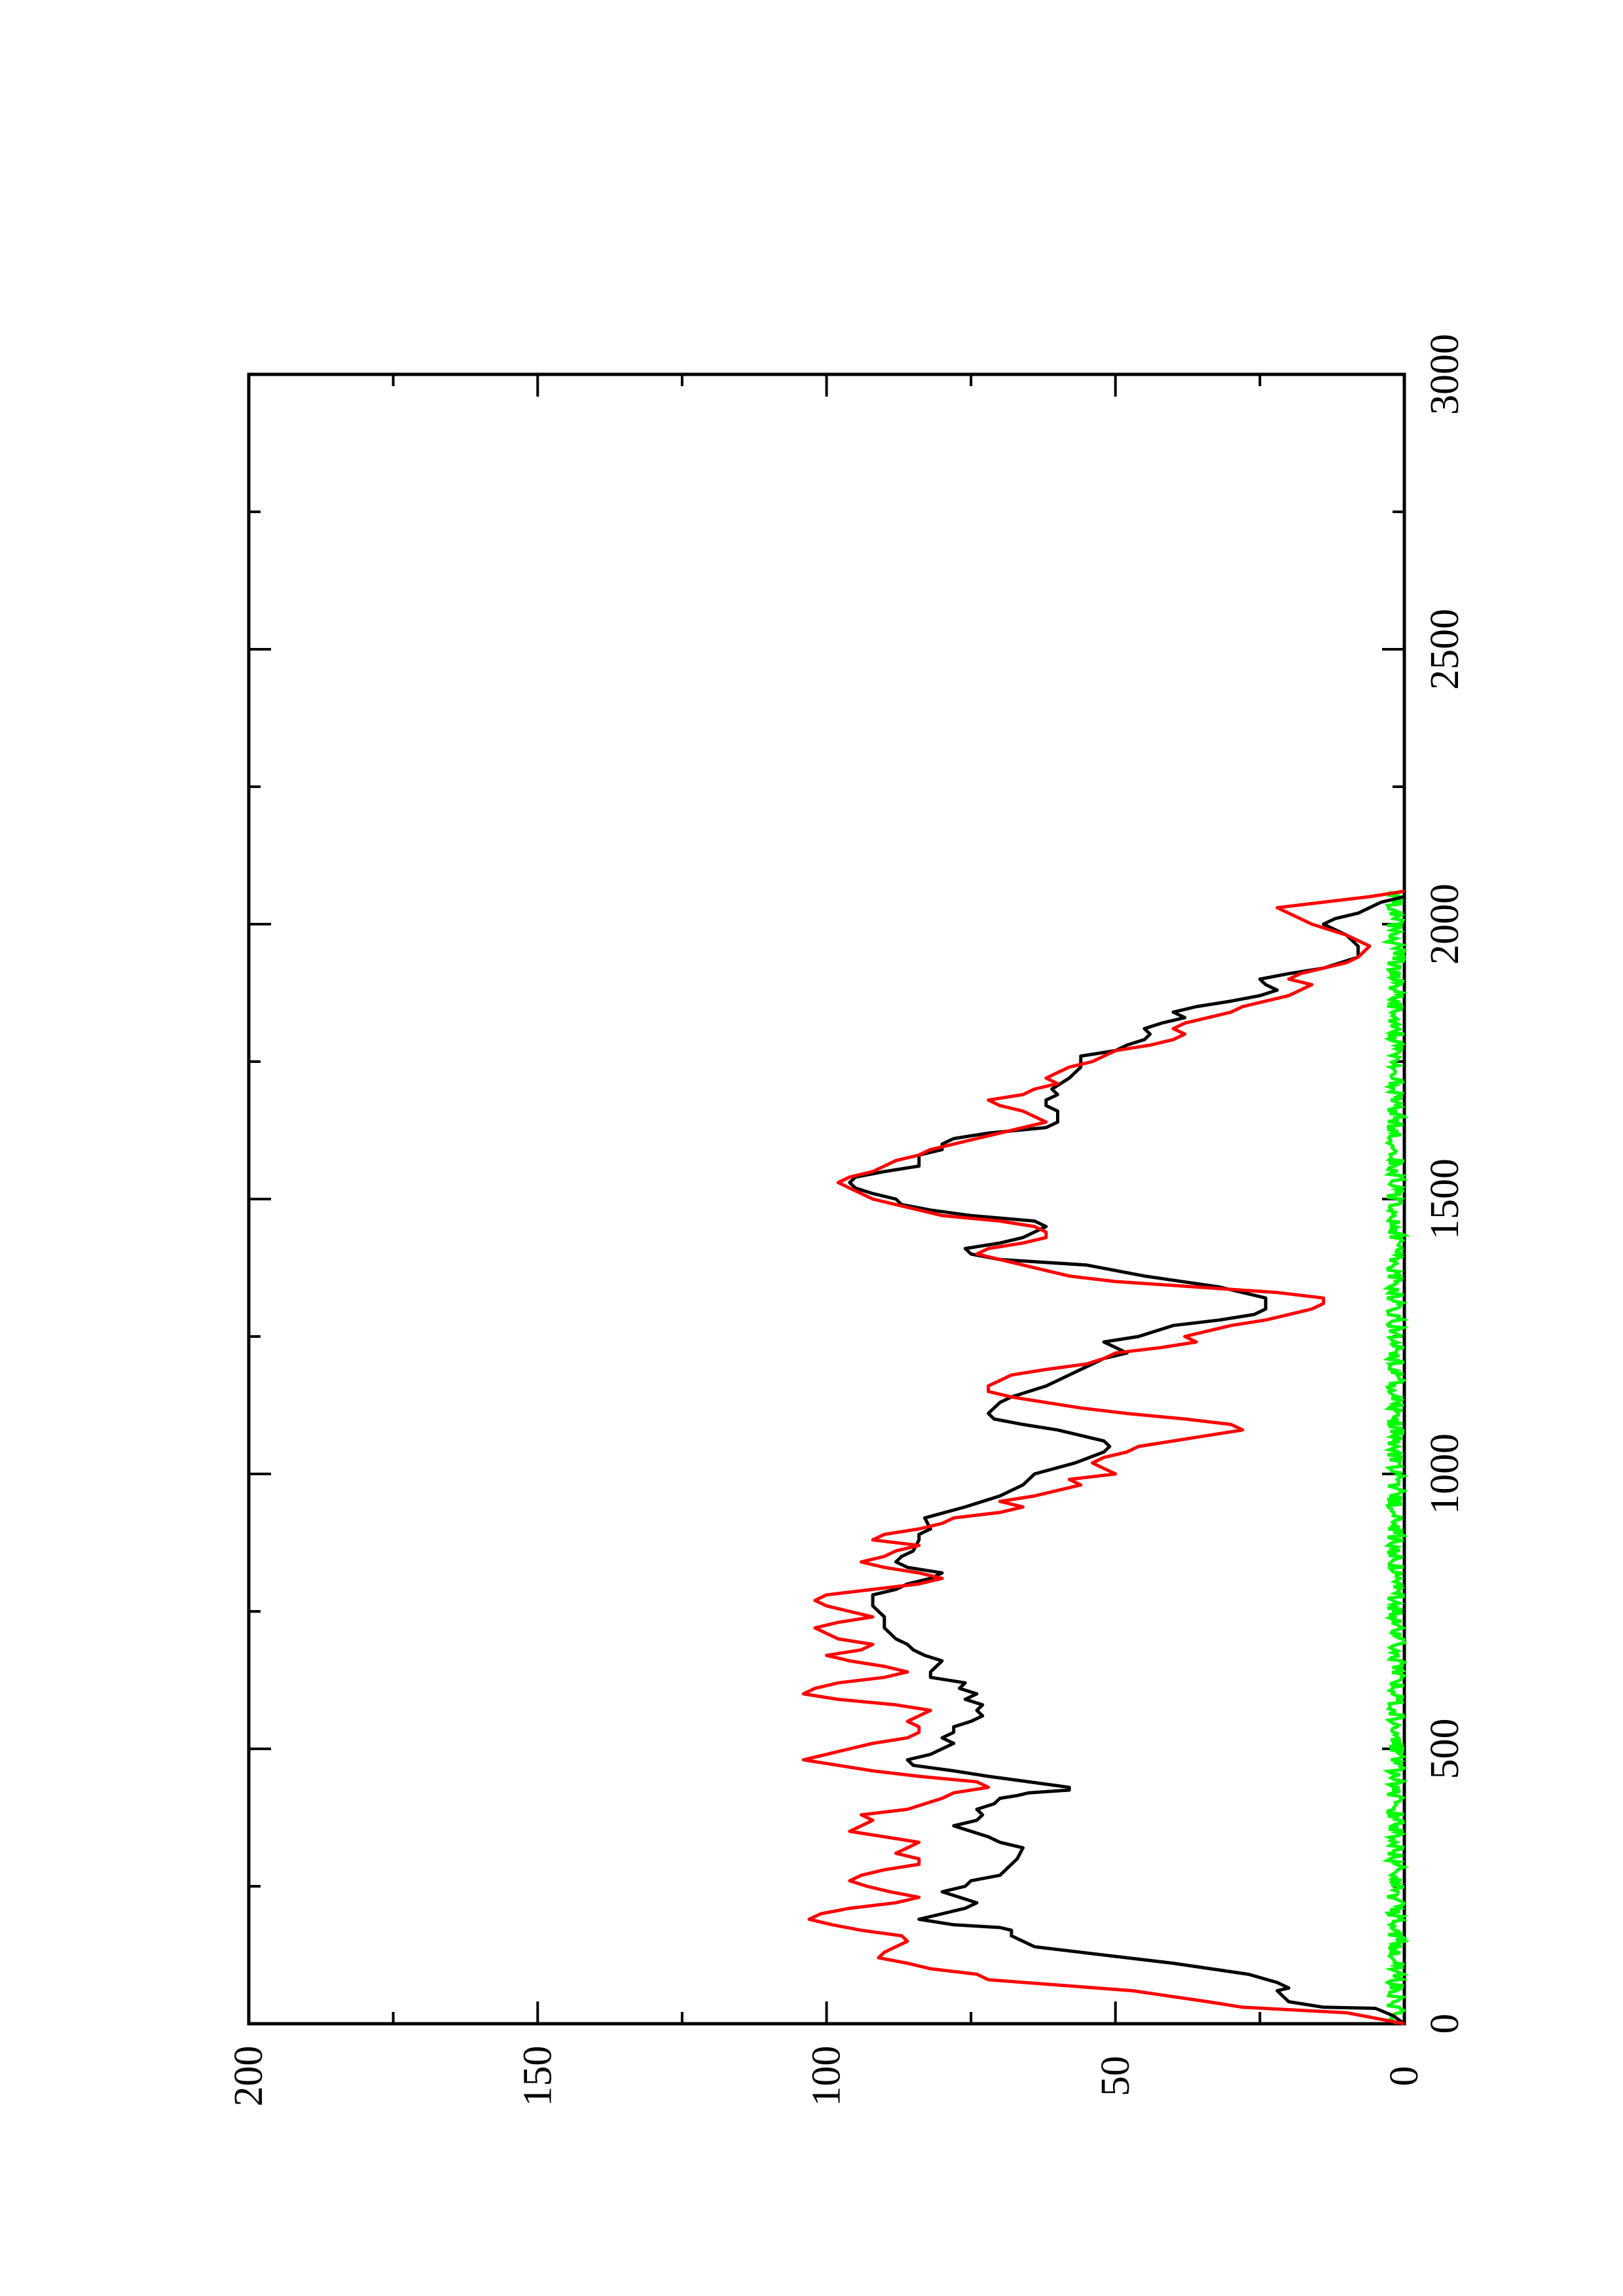  I want to click on y-tick-label: 100, so click(827, 2076).